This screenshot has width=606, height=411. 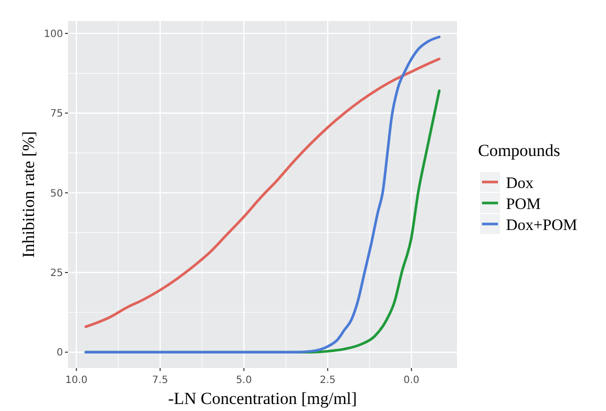 I want to click on y-tick-label: 100, so click(x=53, y=34).